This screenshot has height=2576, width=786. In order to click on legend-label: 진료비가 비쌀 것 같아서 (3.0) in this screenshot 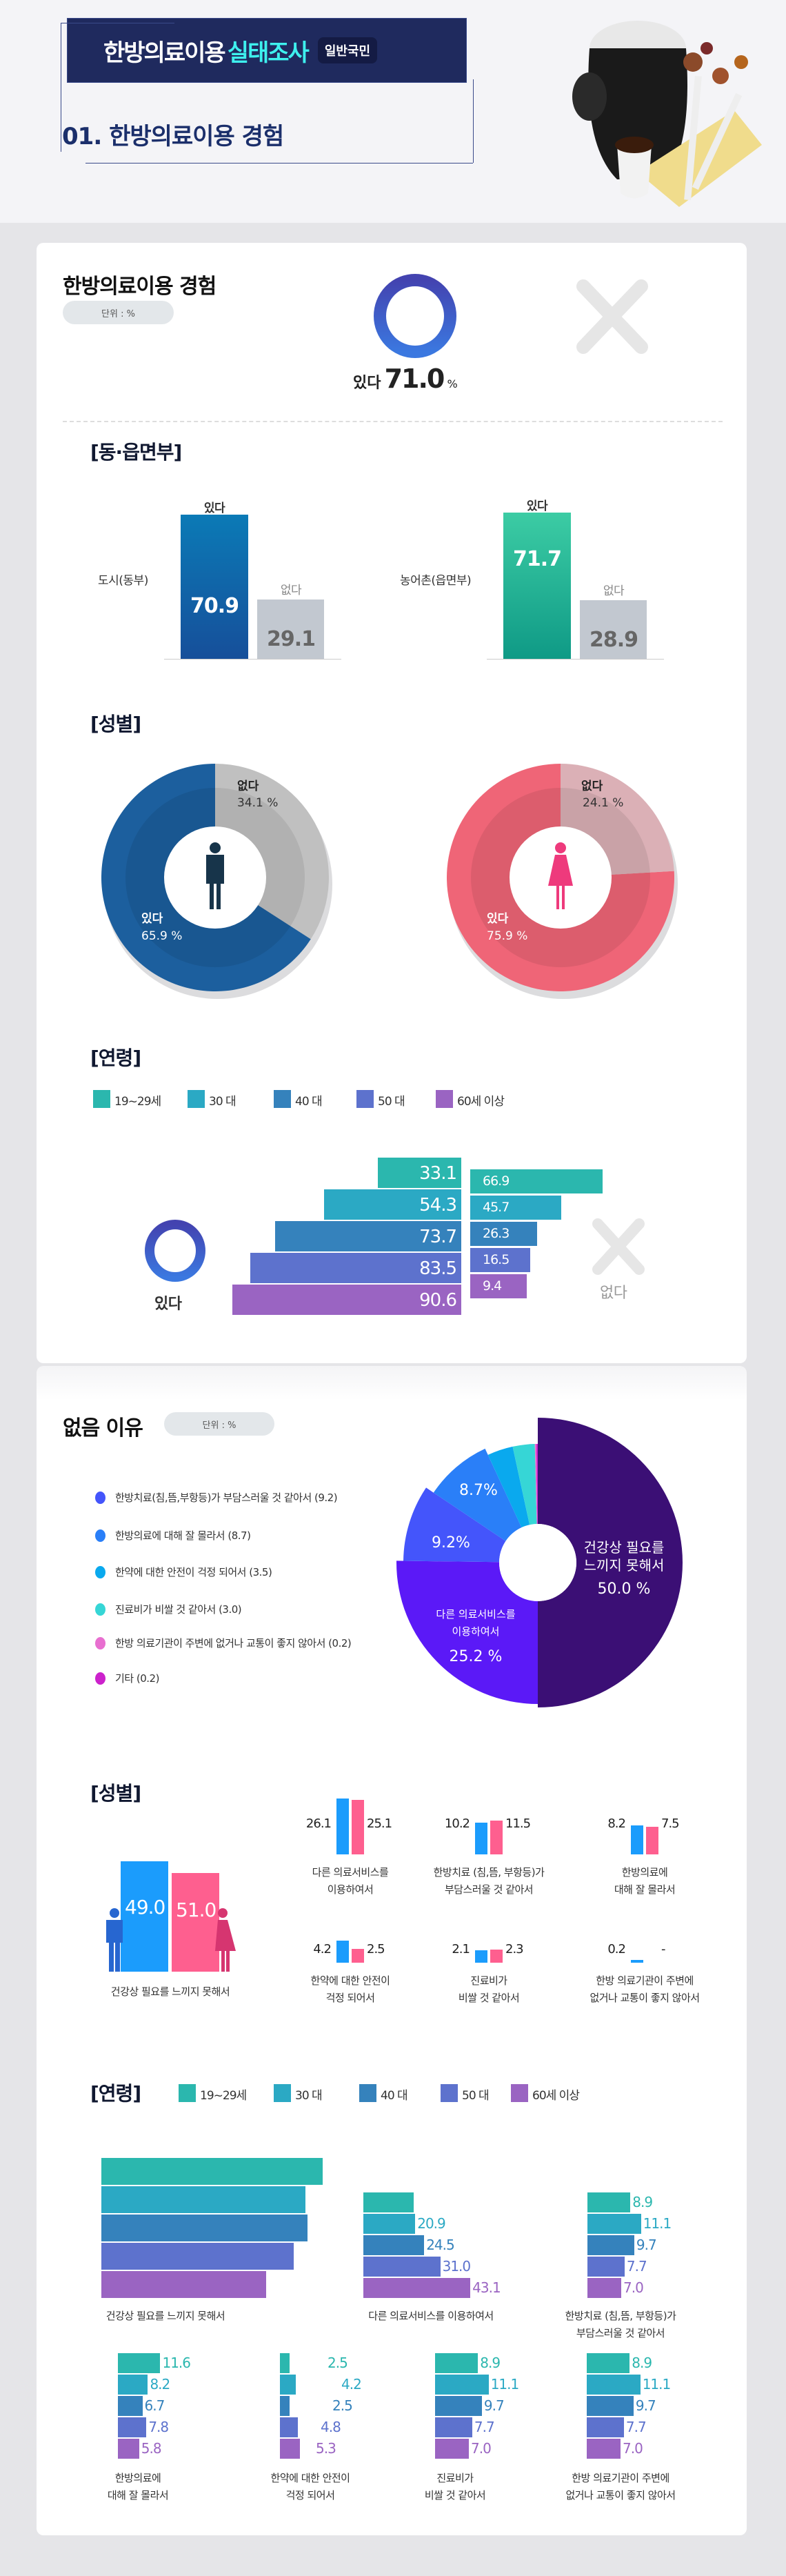, I will do `click(178, 1609)`.